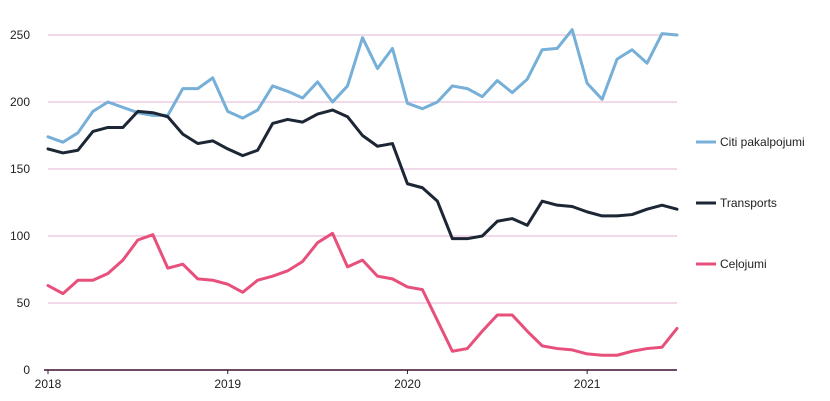  What do you see at coordinates (48, 384) in the screenshot?
I see `x-tick-label: 2018` at bounding box center [48, 384].